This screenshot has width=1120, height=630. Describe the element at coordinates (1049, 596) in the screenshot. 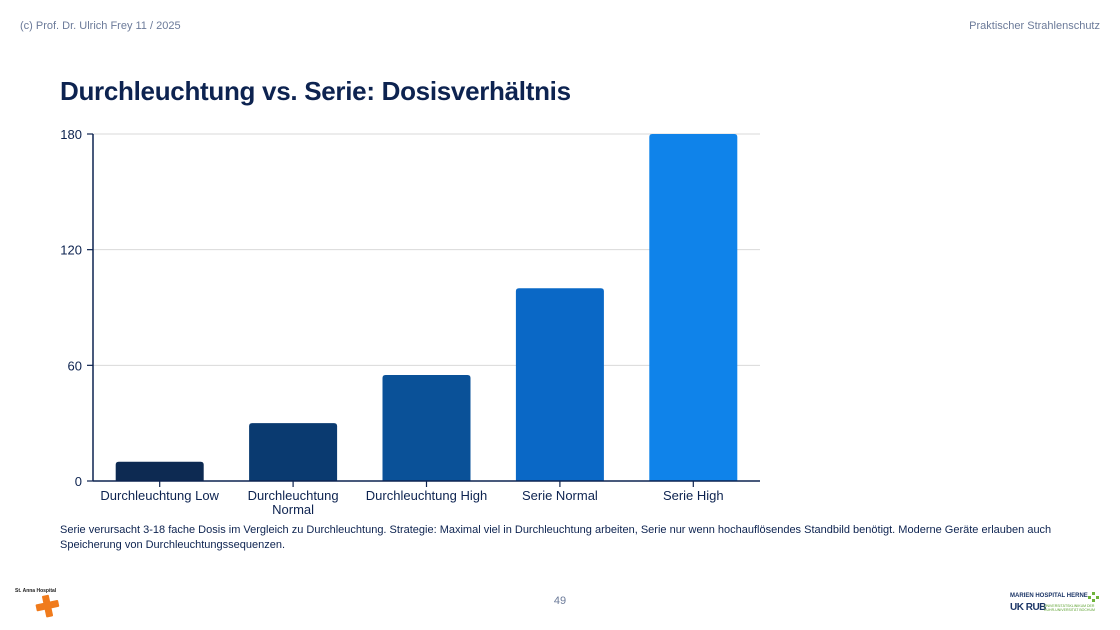

I see `marien-hospital-text: MARIEN HOSPITAL HERNE` at that location.